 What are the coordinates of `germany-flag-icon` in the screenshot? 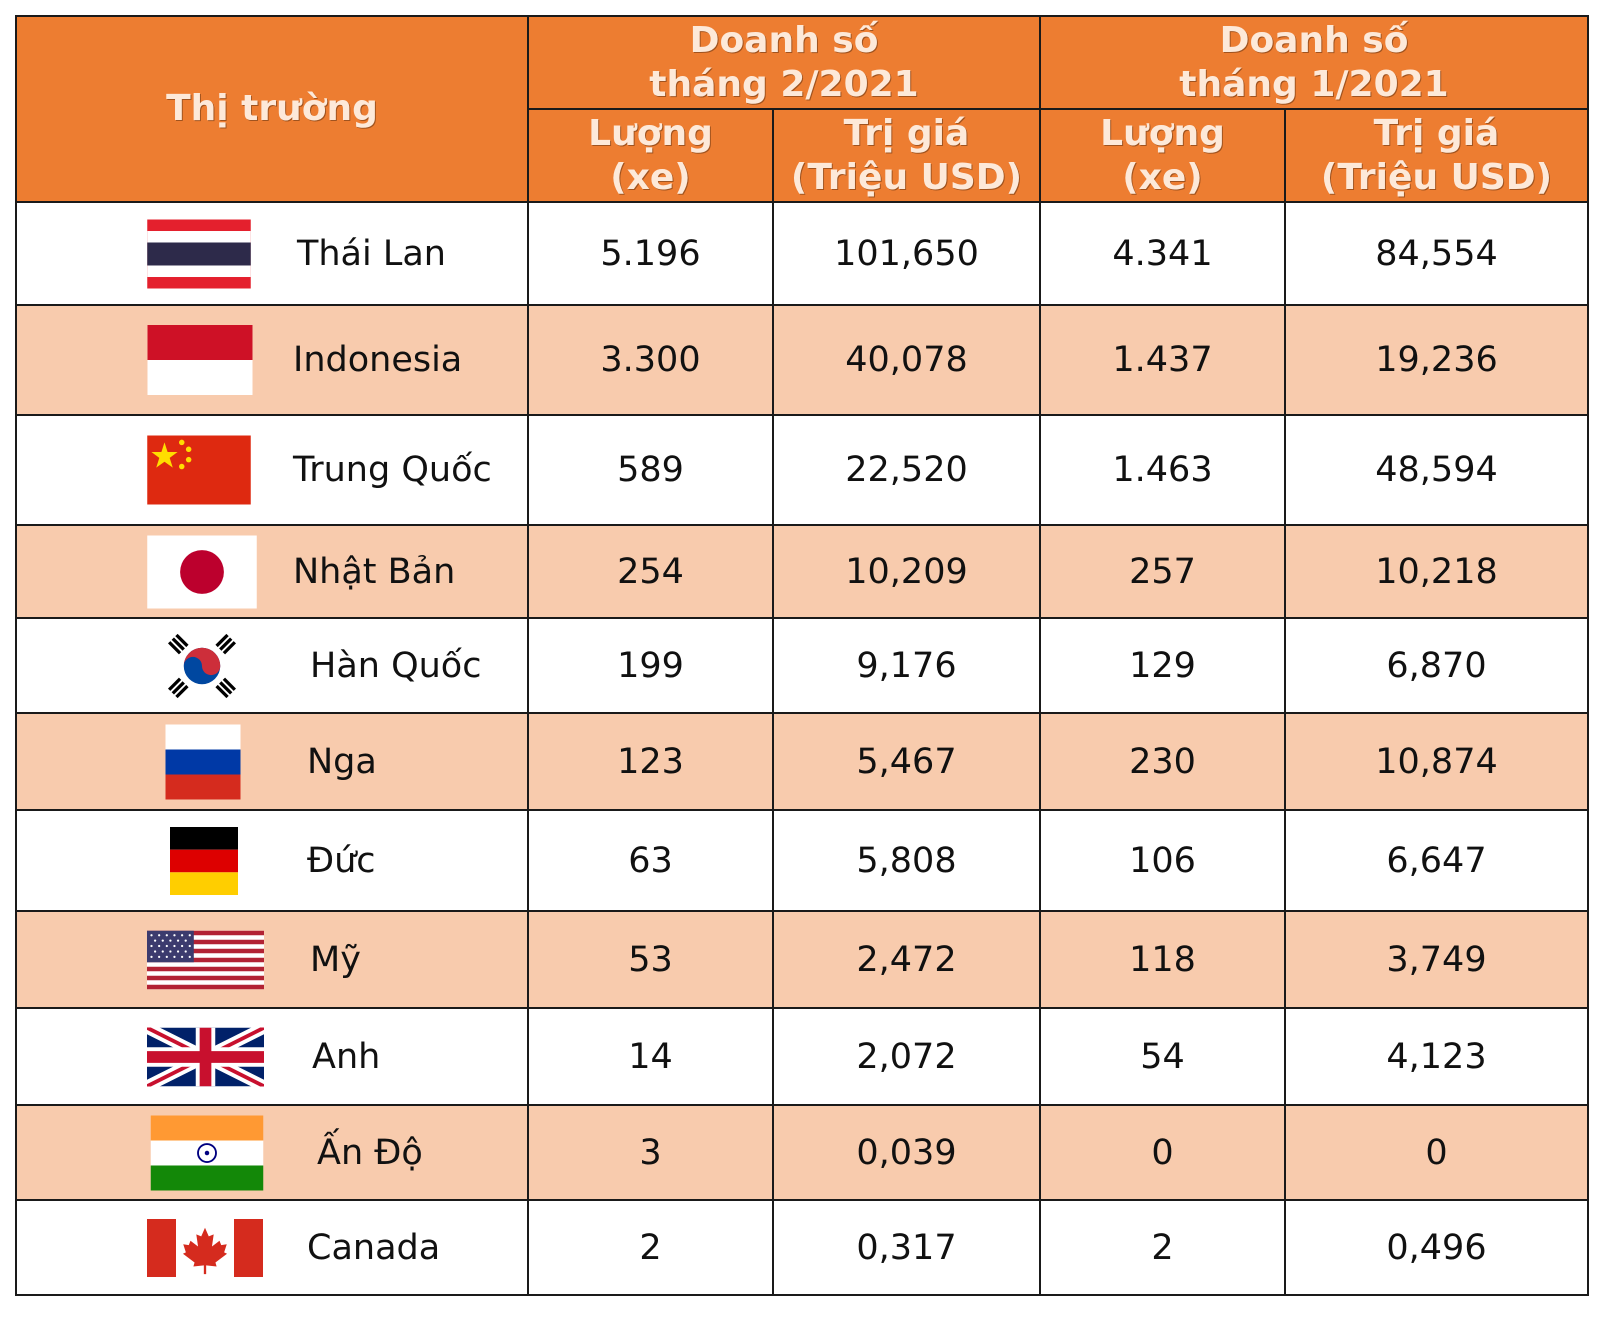 It's located at (204, 860).